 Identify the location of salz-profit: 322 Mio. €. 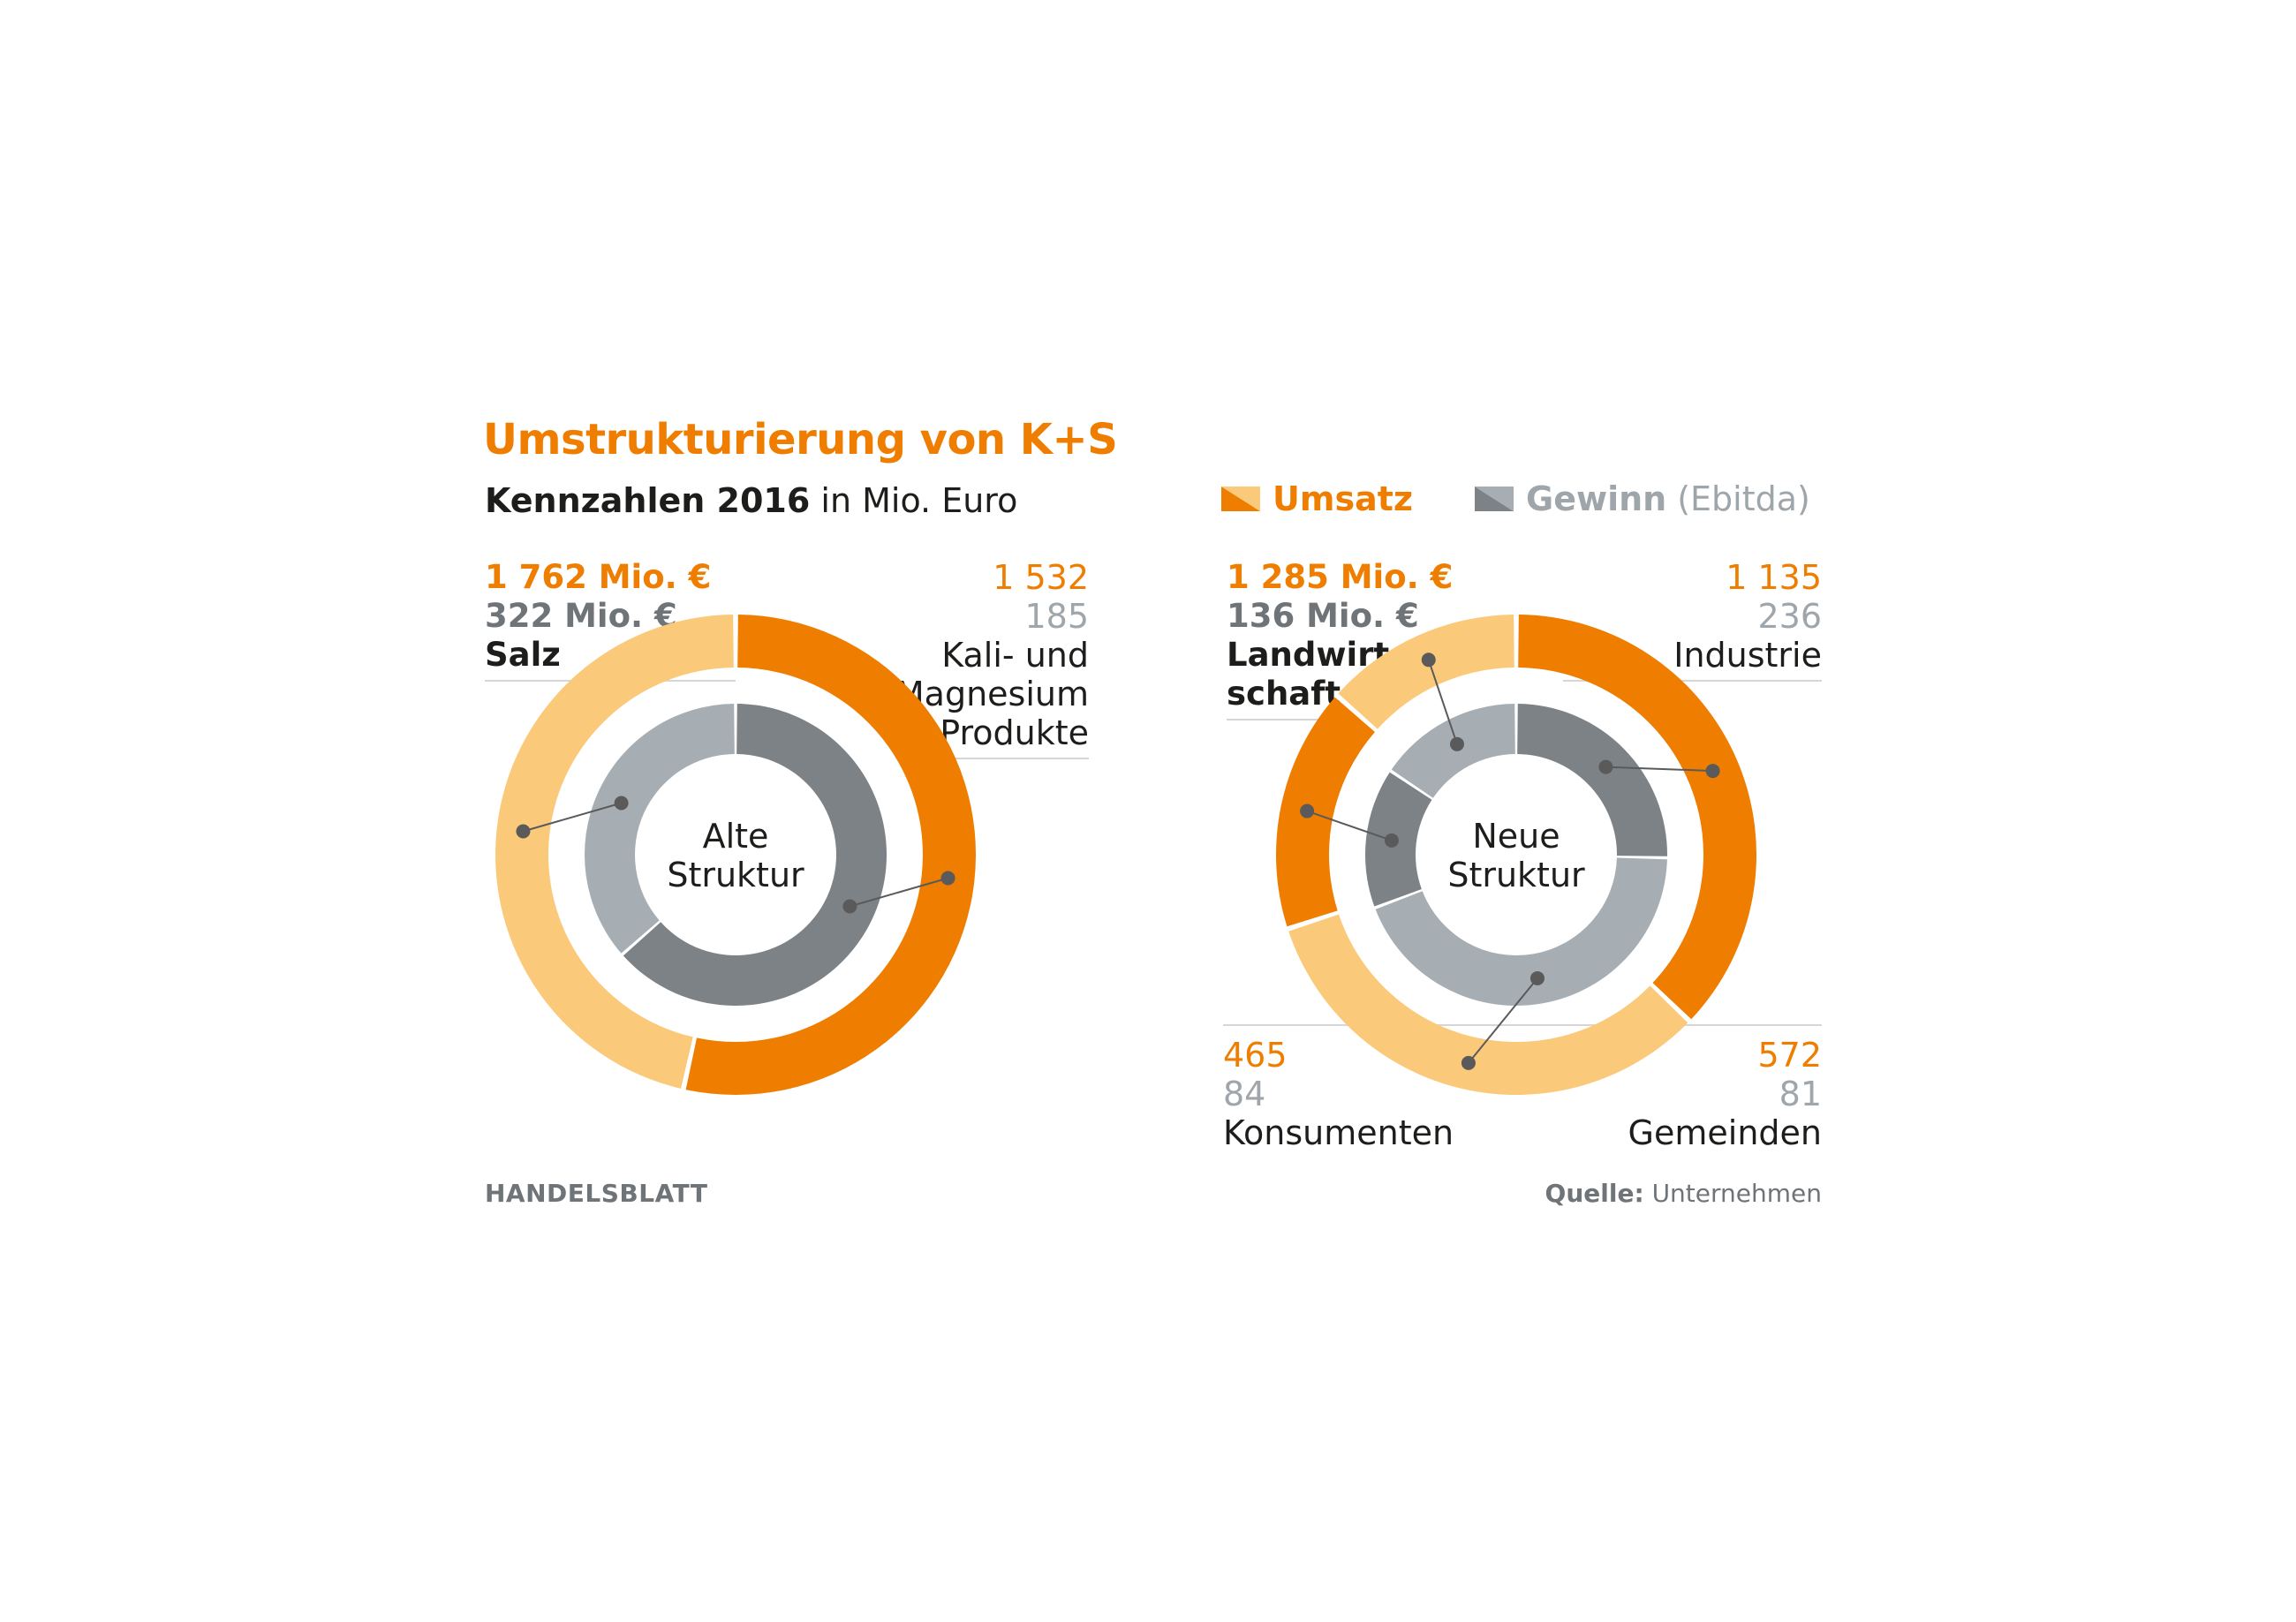
(581, 616).